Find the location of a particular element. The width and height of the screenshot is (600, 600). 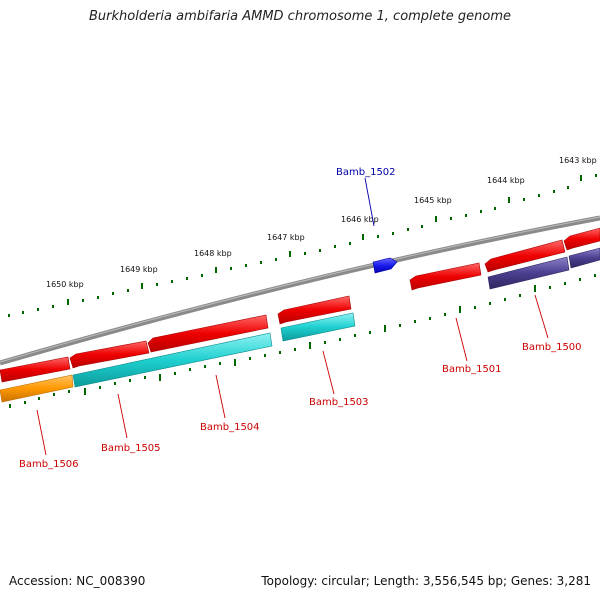

gene-label-bamb-1506: Bamb_1506 is located at coordinates (49, 464).